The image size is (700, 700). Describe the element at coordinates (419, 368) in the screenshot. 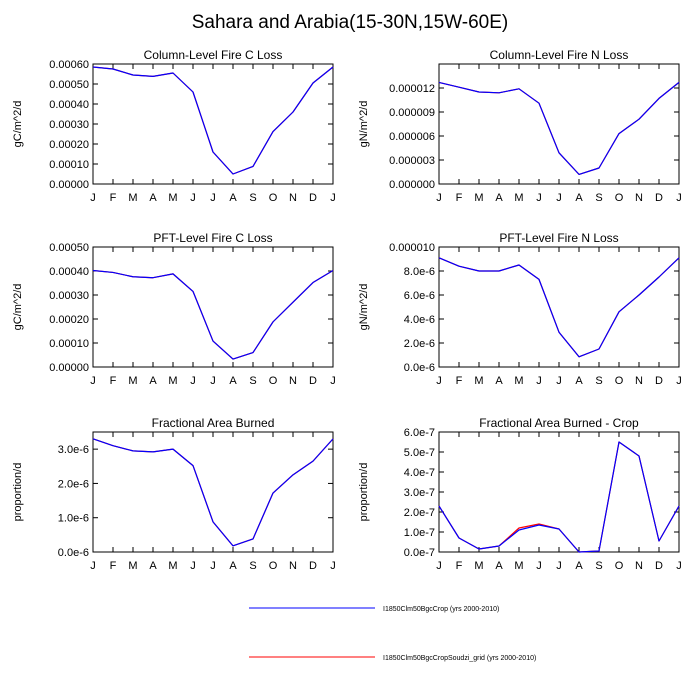

I see `y-tick-label: 0.0e-6` at that location.